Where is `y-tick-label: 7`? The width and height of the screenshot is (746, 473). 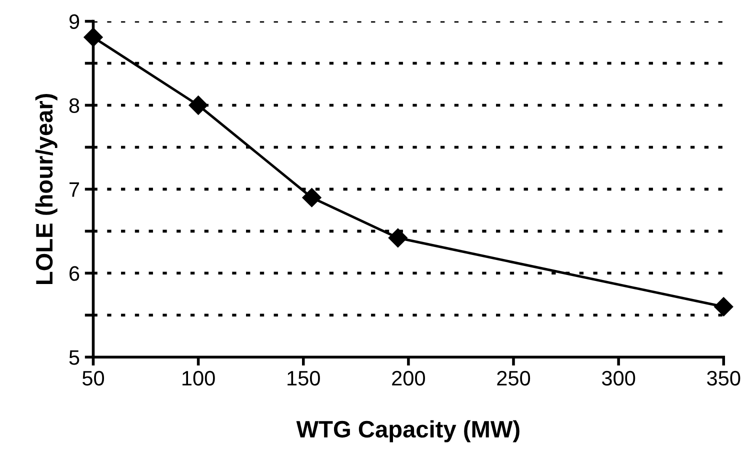 y-tick-label: 7 is located at coordinates (75, 189).